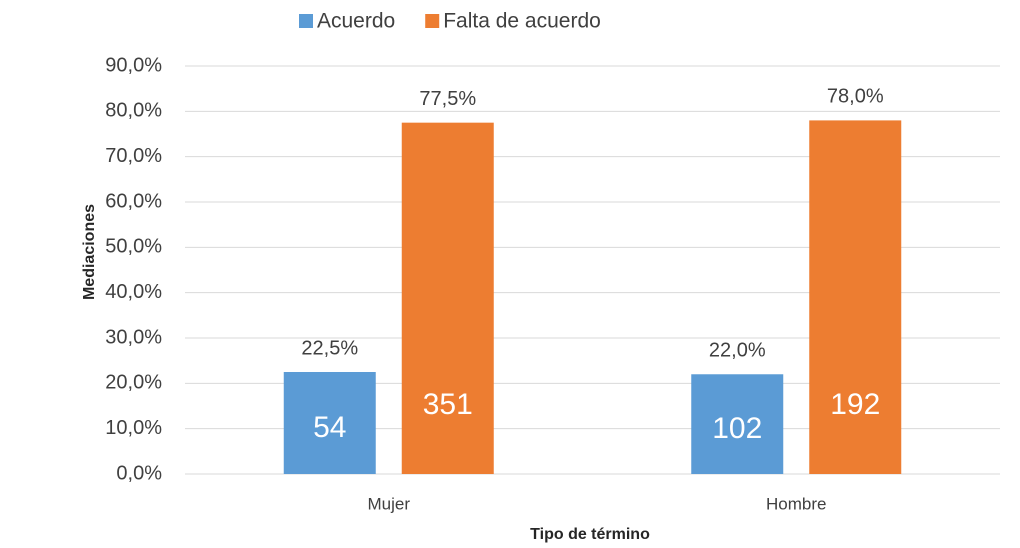 The image size is (1020, 548). What do you see at coordinates (133, 65) in the screenshot?
I see `y-tick-label: 90,0%` at bounding box center [133, 65].